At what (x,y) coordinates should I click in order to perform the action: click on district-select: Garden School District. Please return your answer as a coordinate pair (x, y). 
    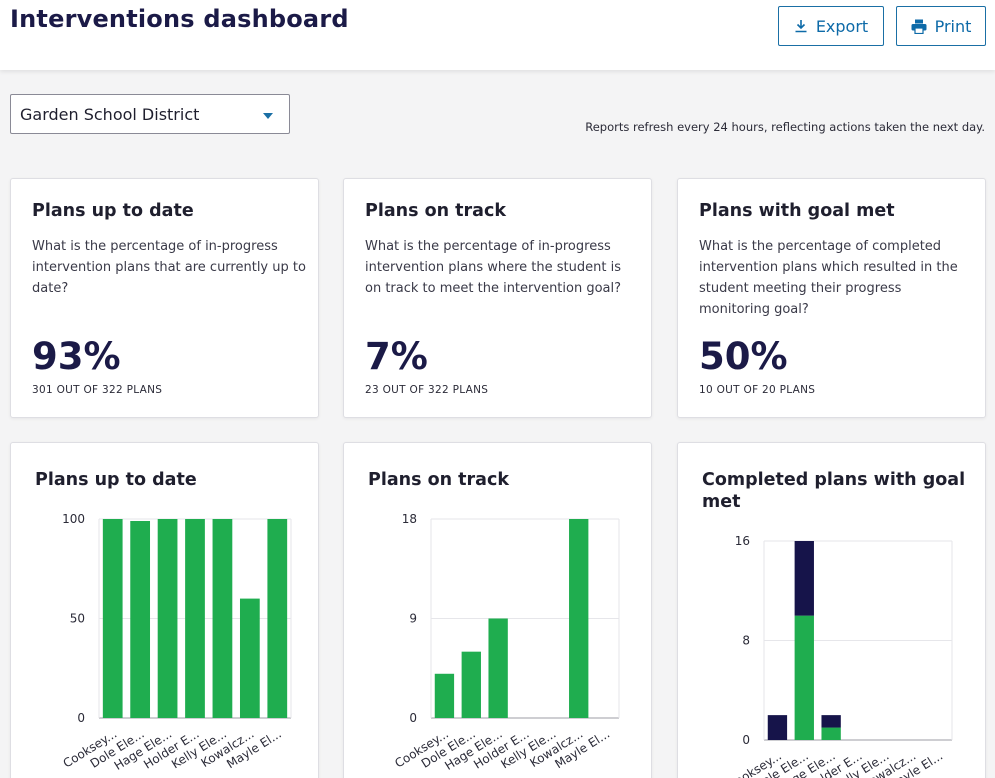
    Looking at the image, I should click on (150, 114).